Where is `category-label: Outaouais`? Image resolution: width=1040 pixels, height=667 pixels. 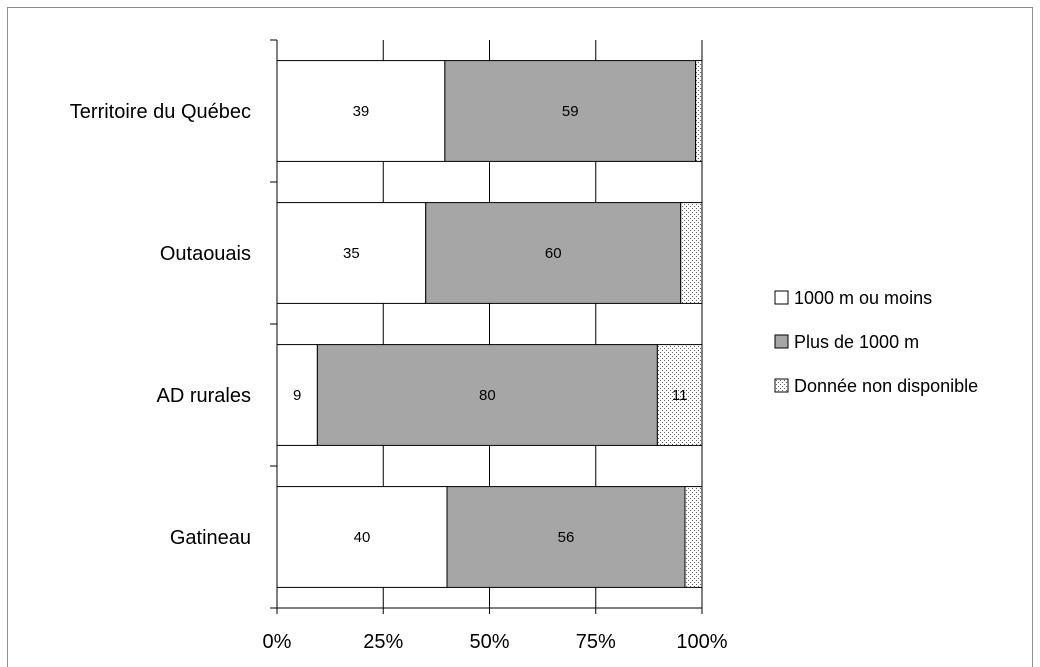 category-label: Outaouais is located at coordinates (205, 254).